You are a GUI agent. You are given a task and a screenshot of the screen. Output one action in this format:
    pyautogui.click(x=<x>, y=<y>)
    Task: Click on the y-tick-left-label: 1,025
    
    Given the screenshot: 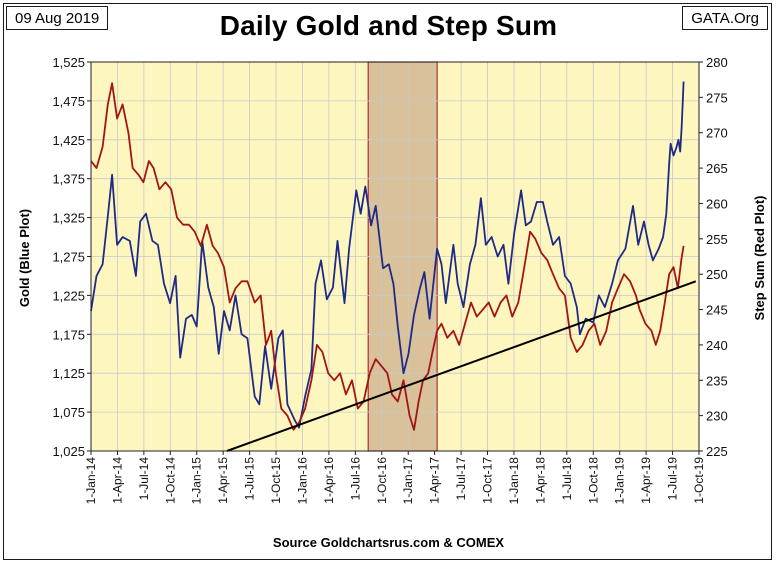 What is the action you would take?
    pyautogui.click(x=68, y=451)
    